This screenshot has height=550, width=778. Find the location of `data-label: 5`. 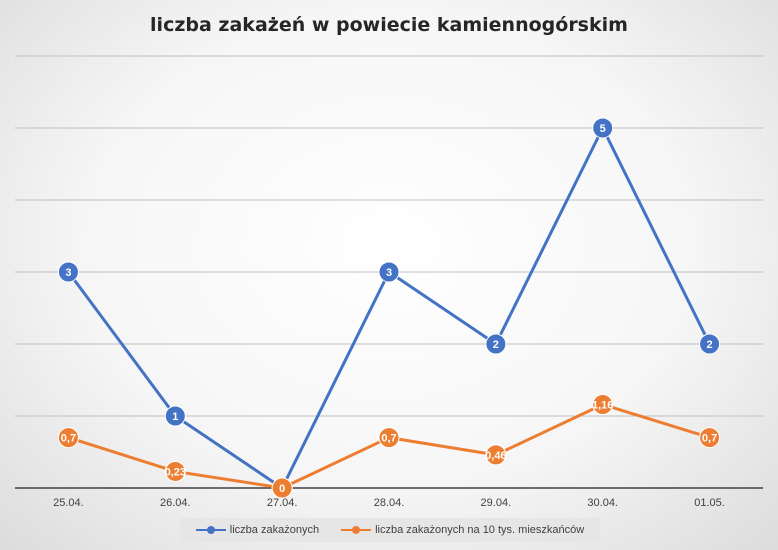

data-label: 5 is located at coordinates (603, 129).